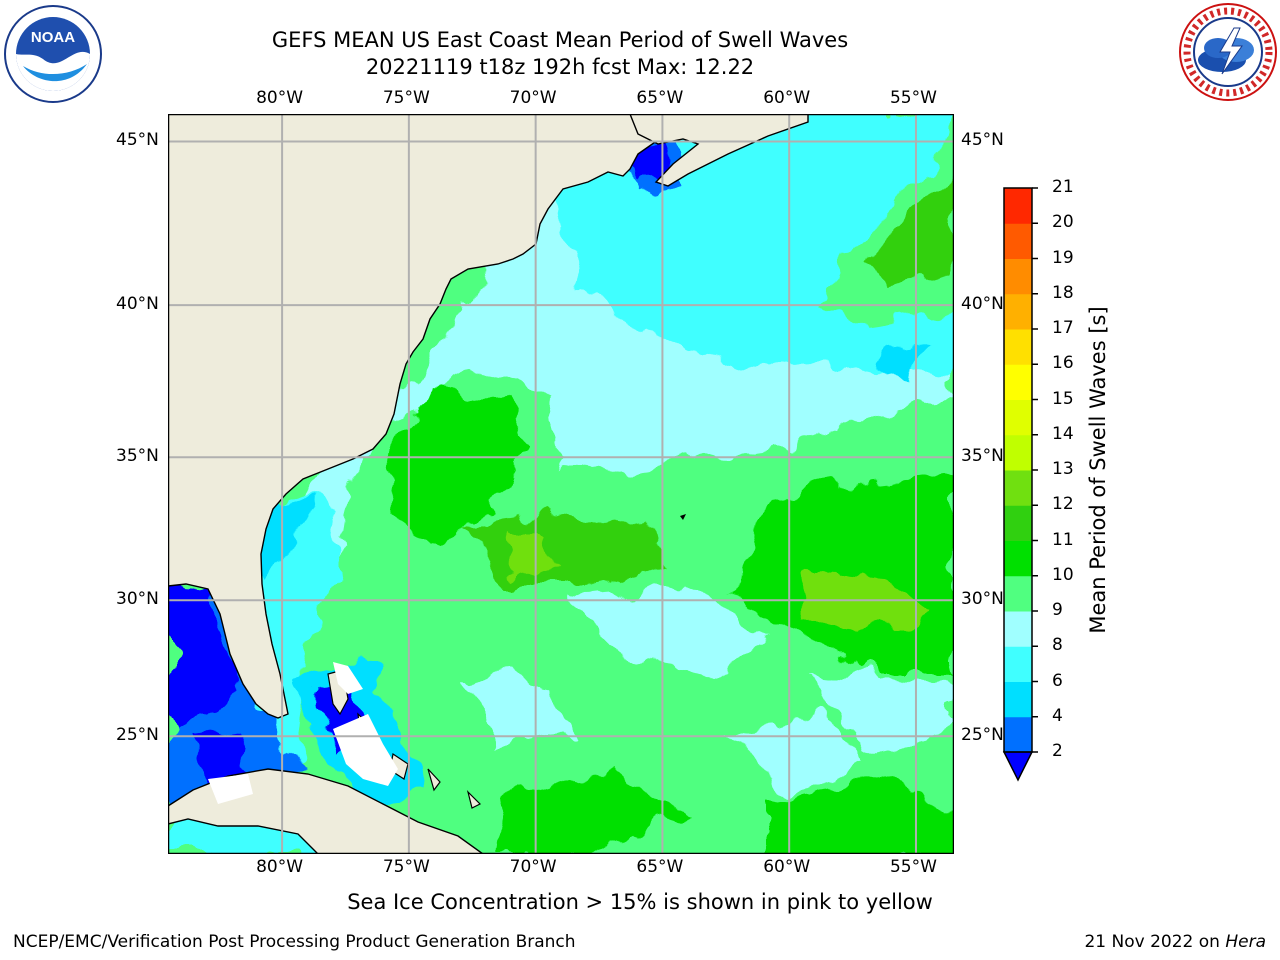  I want to click on colorbar-tick-label: 2, so click(1057, 751).